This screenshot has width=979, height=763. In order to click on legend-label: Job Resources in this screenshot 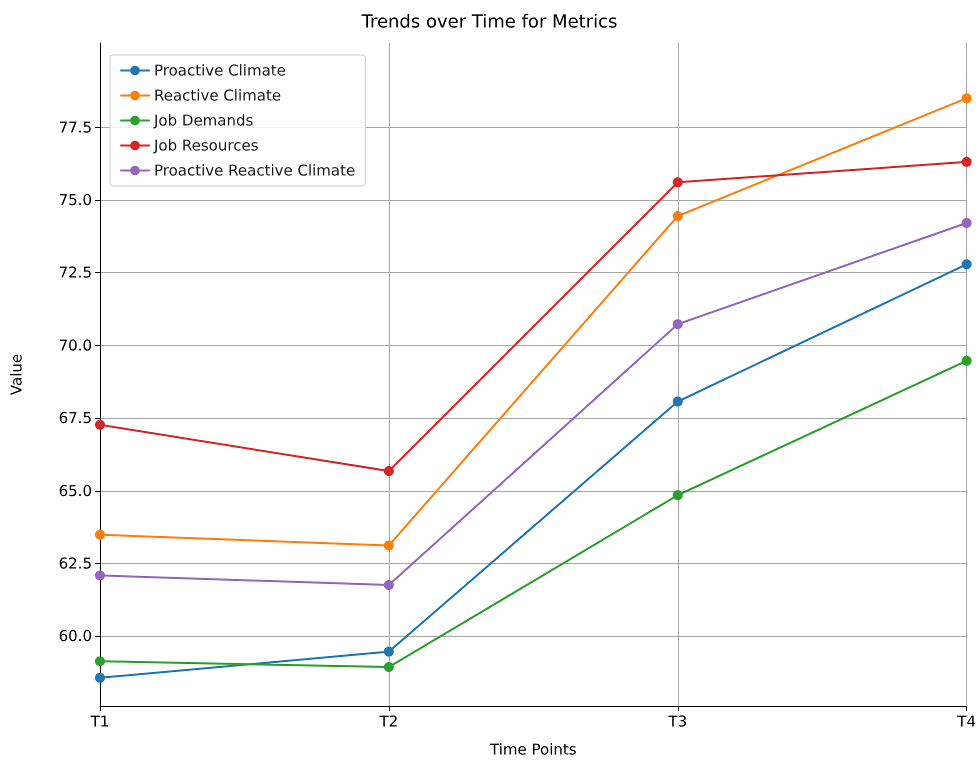, I will do `click(206, 145)`.